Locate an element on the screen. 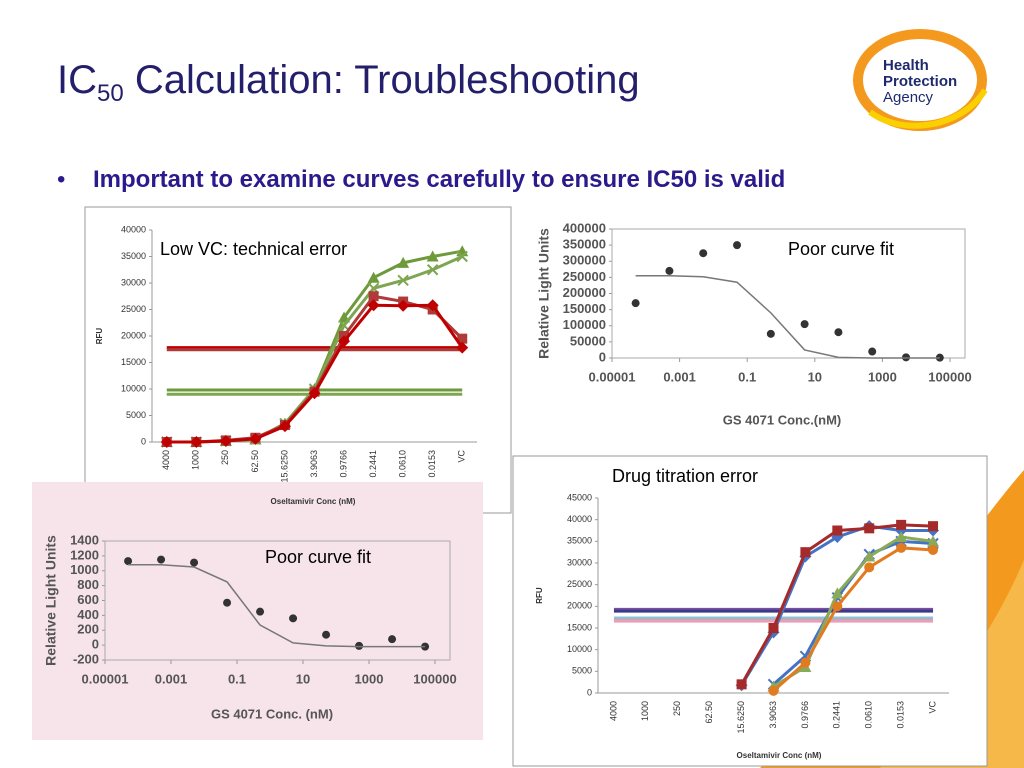 Image resolution: width=1024 pixels, height=768 pixels. y-tick-label: 800 is located at coordinates (88, 584).